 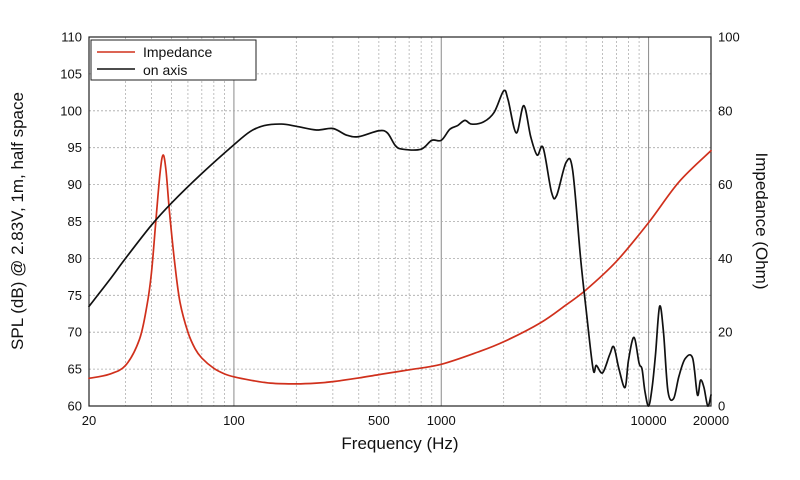 What do you see at coordinates (761, 221) in the screenshot?
I see `y-axis-right-title: Impedance (Ohm)` at bounding box center [761, 221].